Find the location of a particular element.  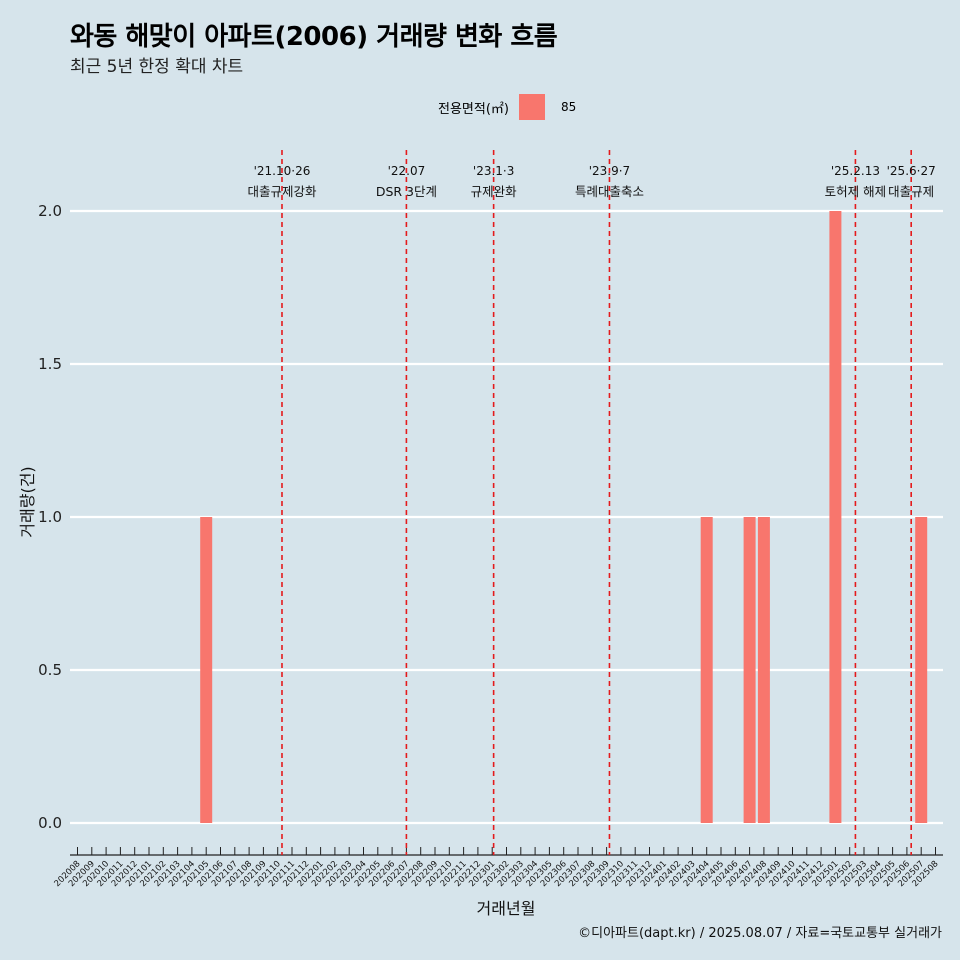

event-date-label: '23.9·7 is located at coordinates (609, 171).